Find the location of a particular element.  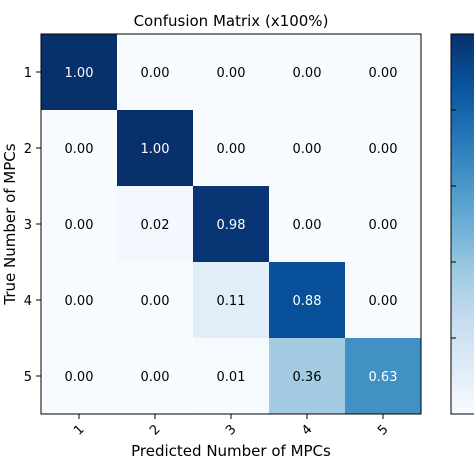

cell-value-label: 0.63 is located at coordinates (383, 377).